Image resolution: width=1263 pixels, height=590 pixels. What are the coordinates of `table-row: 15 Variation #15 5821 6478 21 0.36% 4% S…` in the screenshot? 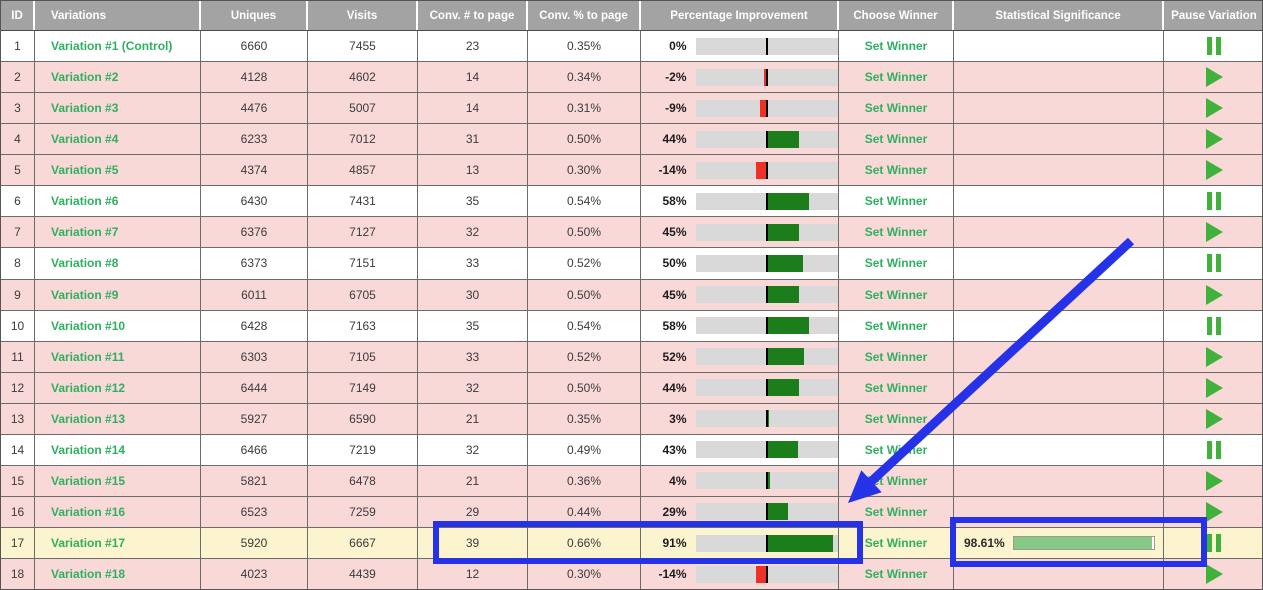 It's located at (631, 481).